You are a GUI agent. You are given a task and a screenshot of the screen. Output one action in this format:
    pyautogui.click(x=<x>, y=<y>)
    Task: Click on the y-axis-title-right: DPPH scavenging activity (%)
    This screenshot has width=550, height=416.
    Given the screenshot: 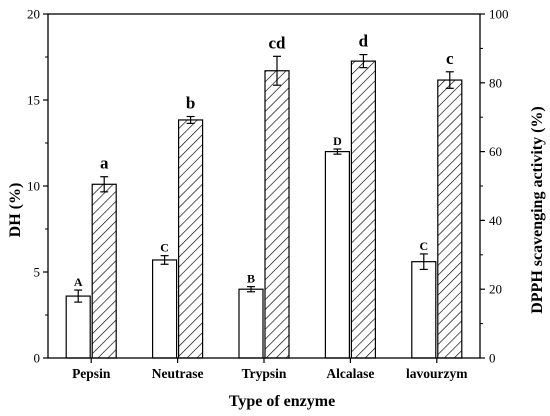 What is the action you would take?
    pyautogui.click(x=537, y=210)
    